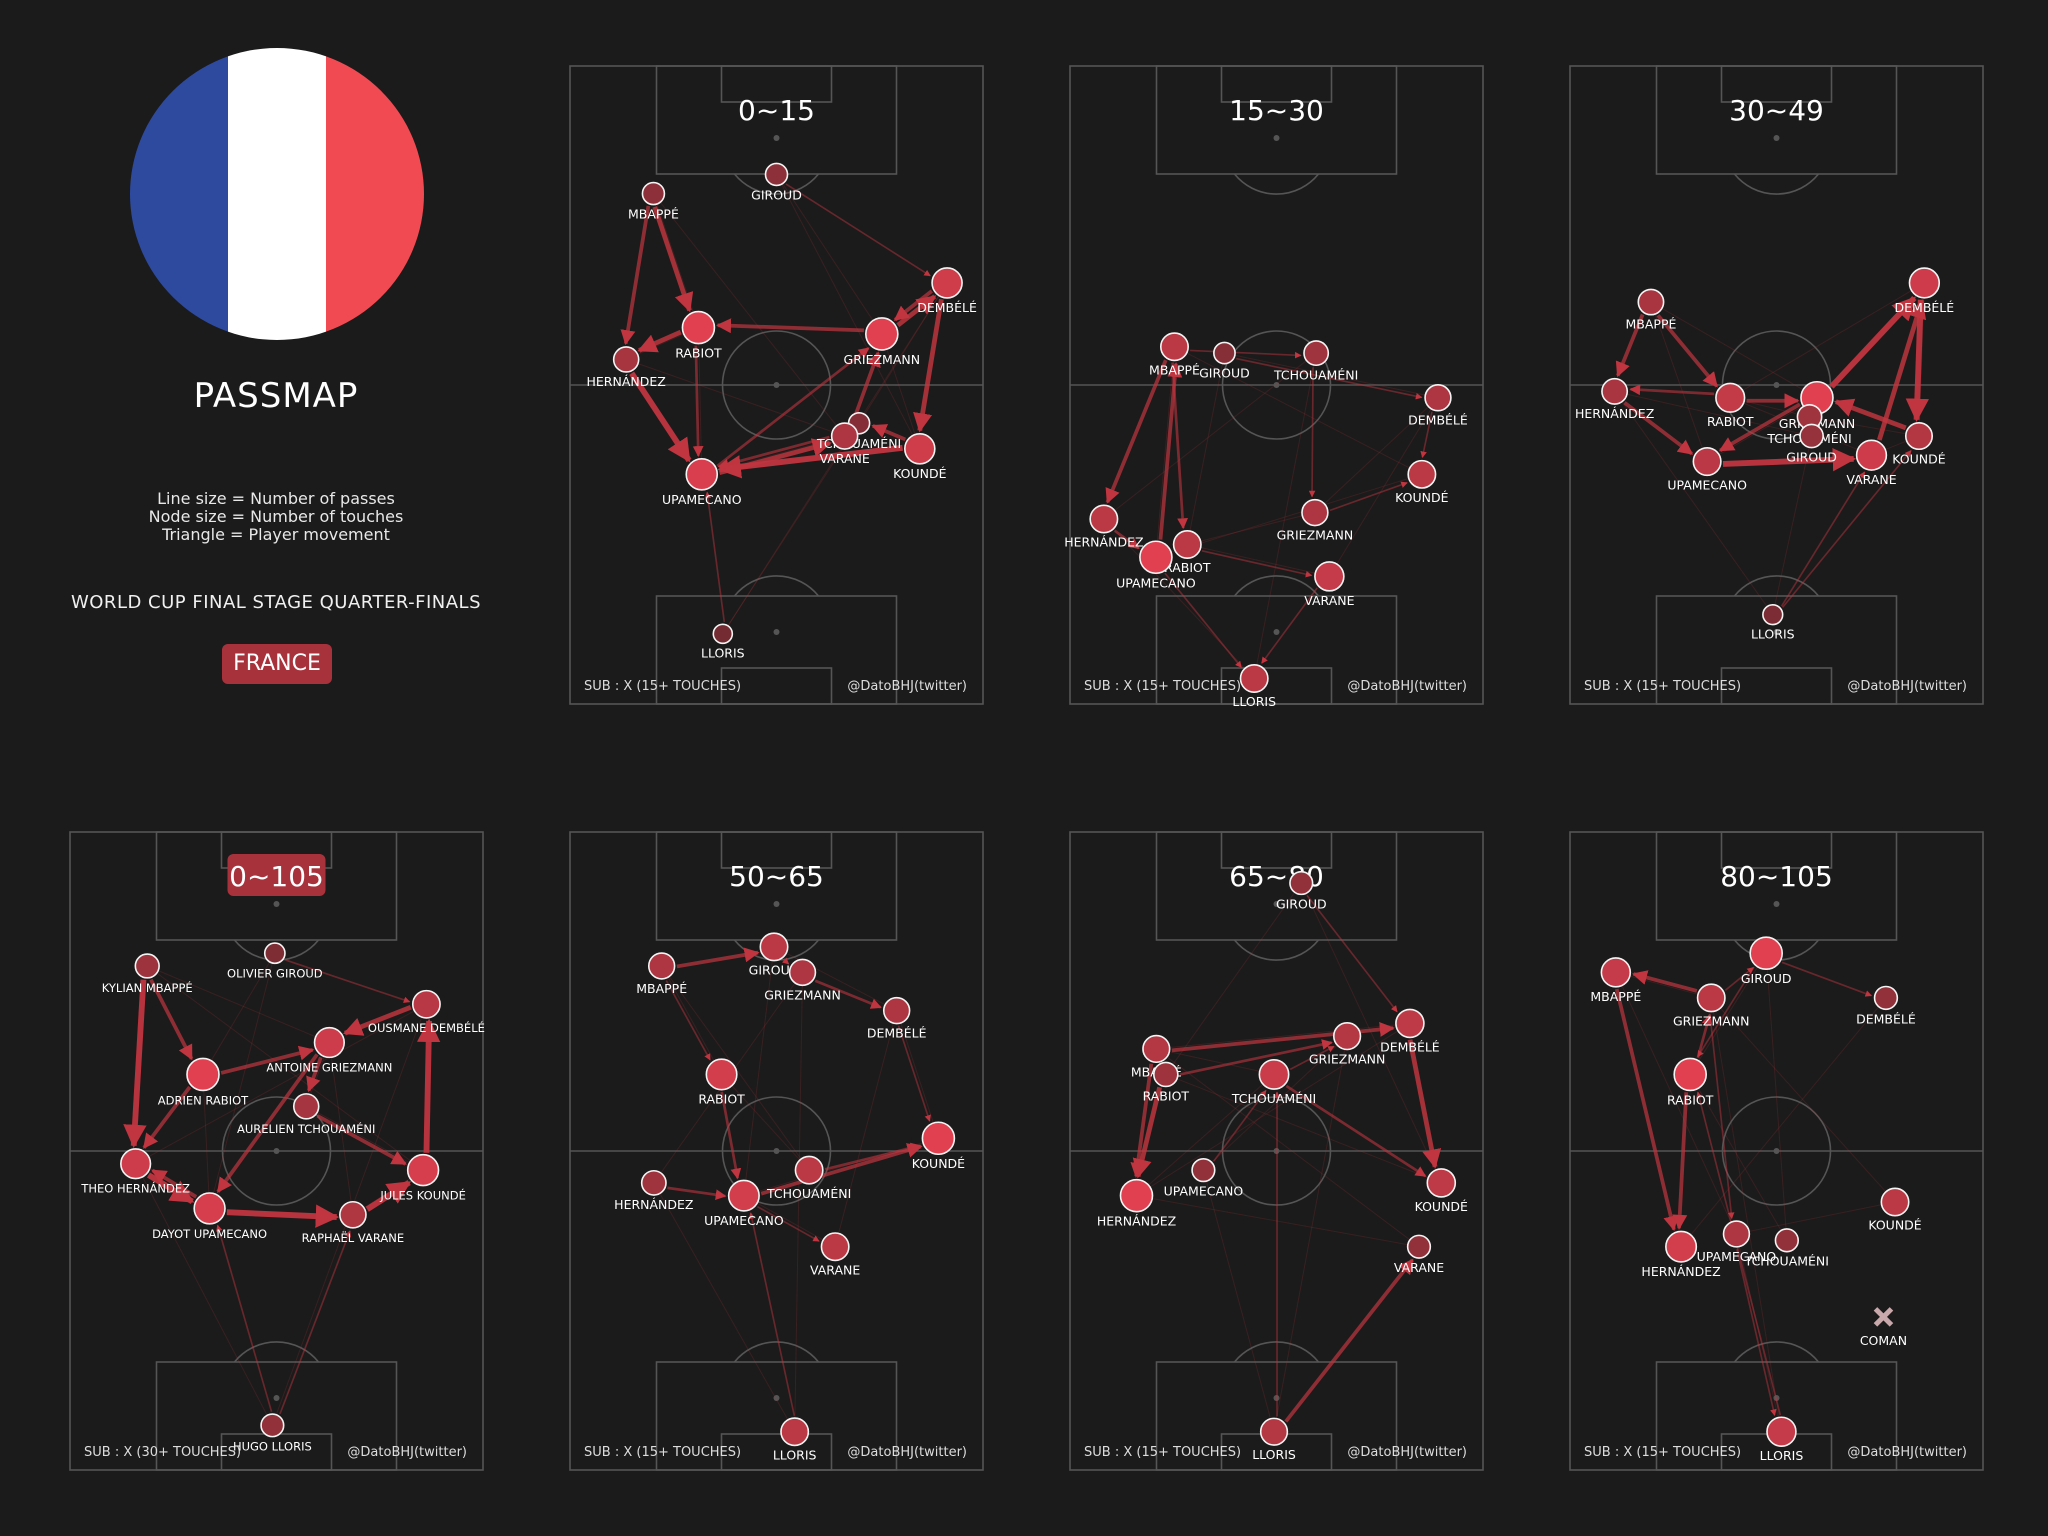 This screenshot has height=1536, width=2048. I want to click on stage-label: WORLD CUP FINAL STAGE QUARTER-FINALS, so click(276, 602).